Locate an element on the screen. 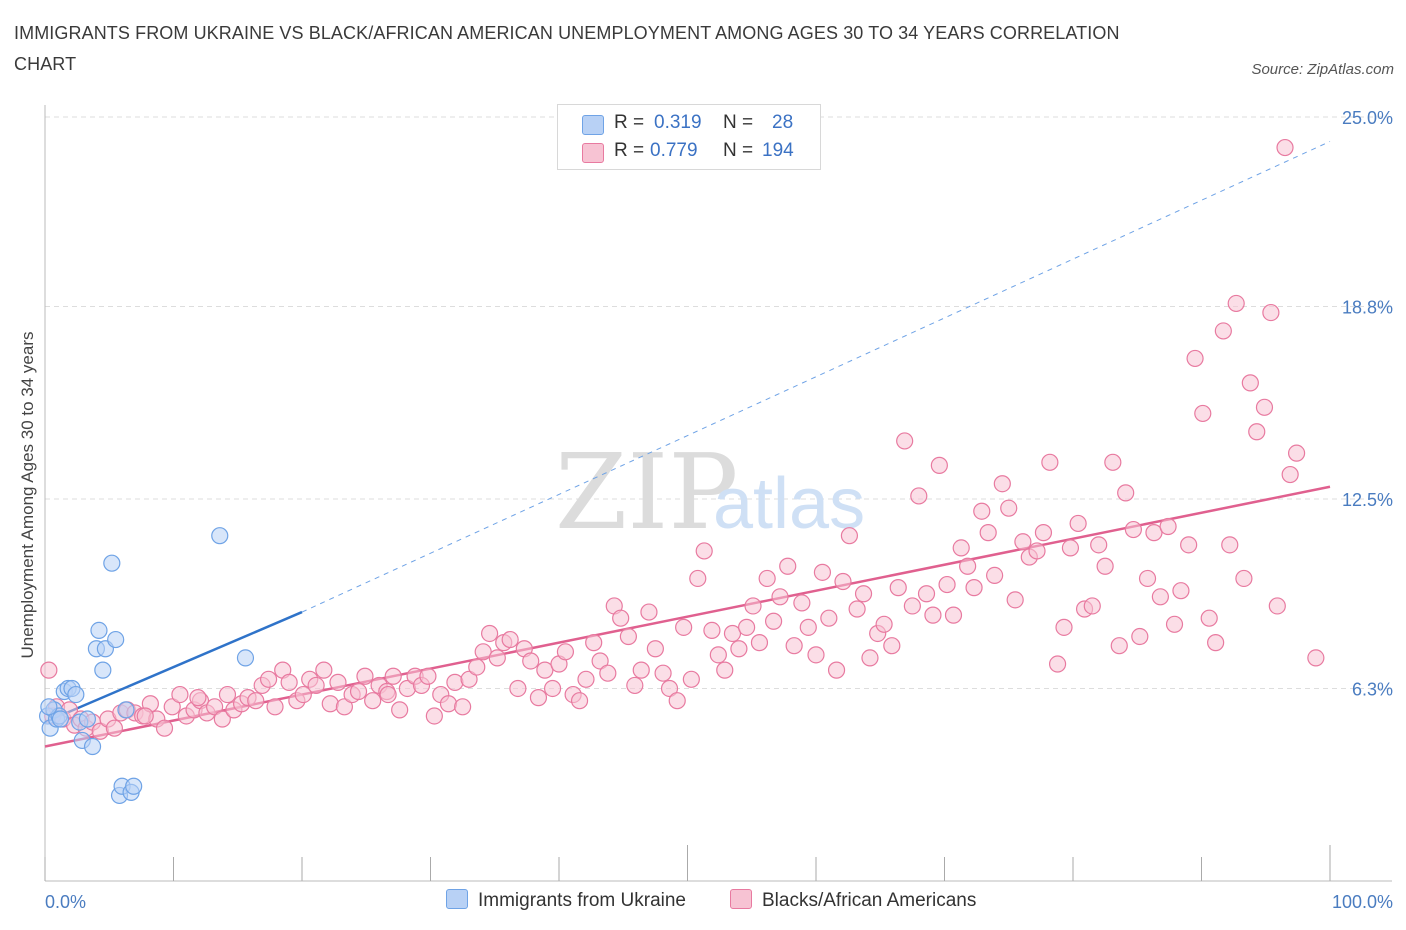 This screenshot has width=1406, height=930. y-tick-label-3: 25.0% is located at coordinates (1367, 118).